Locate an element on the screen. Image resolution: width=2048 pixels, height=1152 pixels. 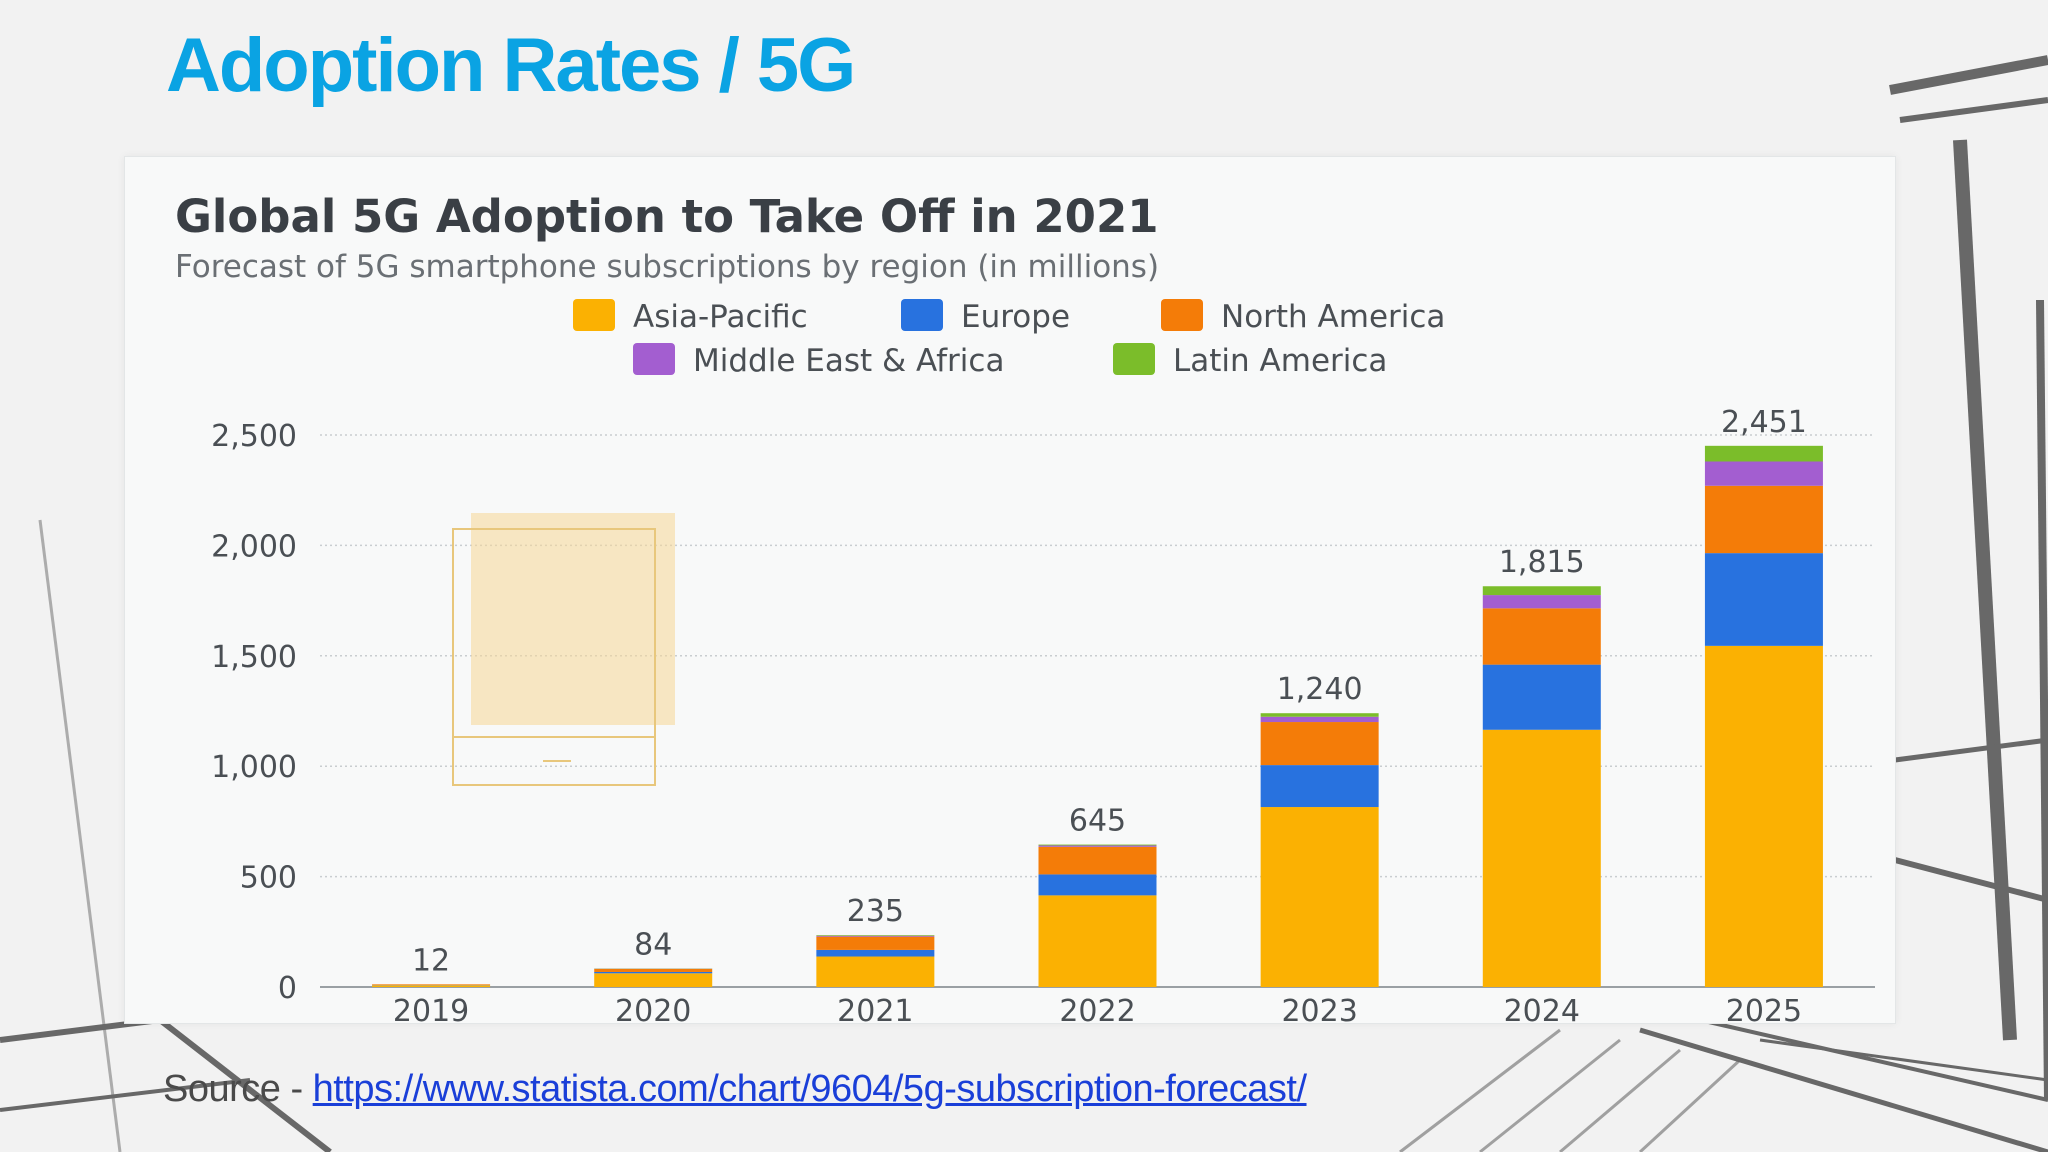
y-tick-label: 1,000 is located at coordinates (254, 767).